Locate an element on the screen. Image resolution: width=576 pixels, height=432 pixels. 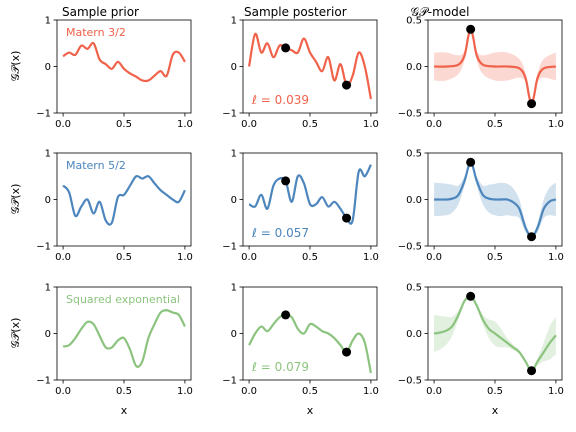
ylabel-row-3: 𝒢𝒫(x) is located at coordinates (15, 333).